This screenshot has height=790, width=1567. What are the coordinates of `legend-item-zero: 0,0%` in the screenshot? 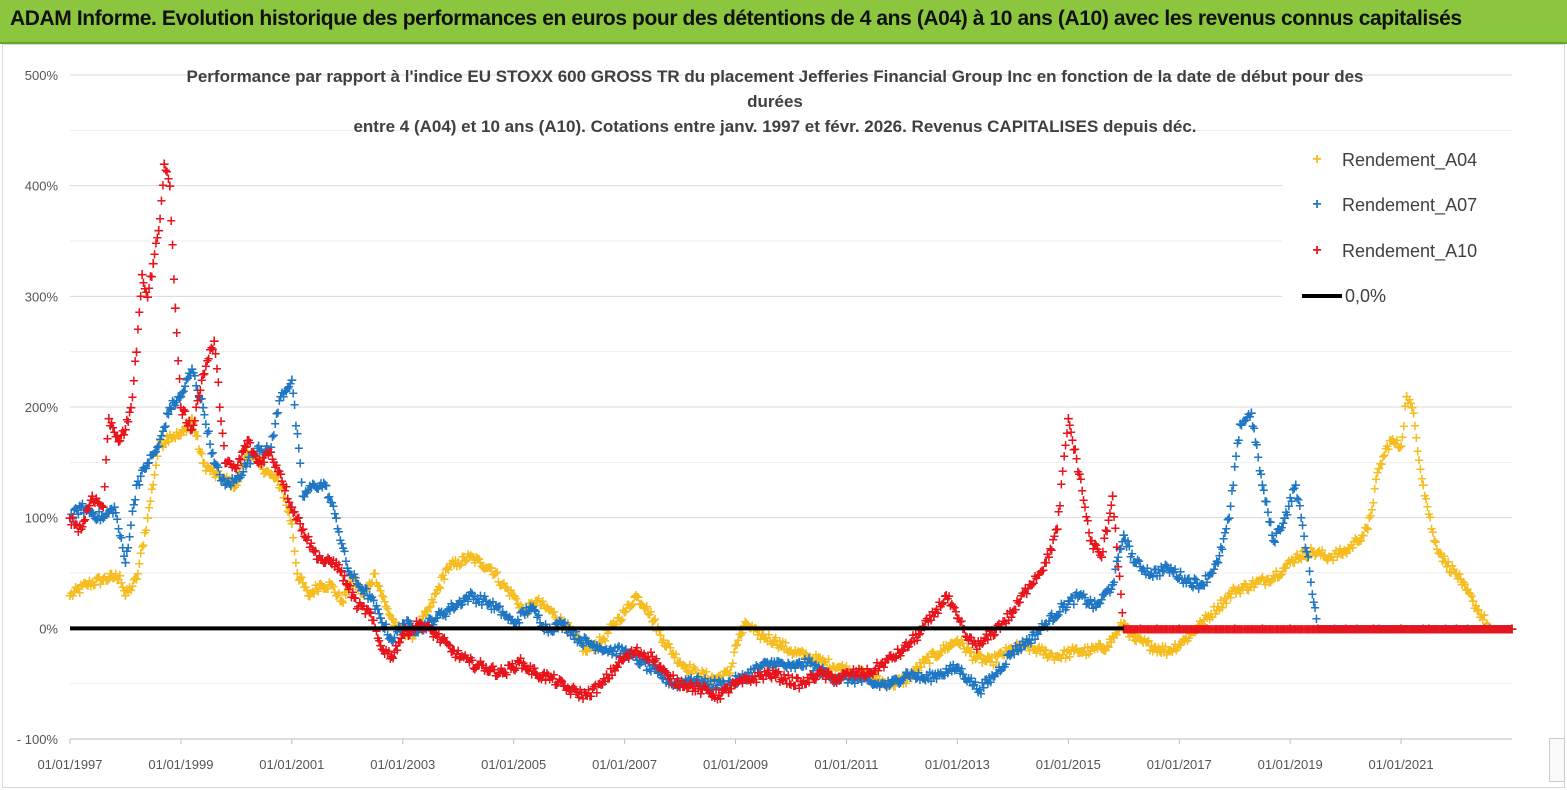 It's located at (1344, 296).